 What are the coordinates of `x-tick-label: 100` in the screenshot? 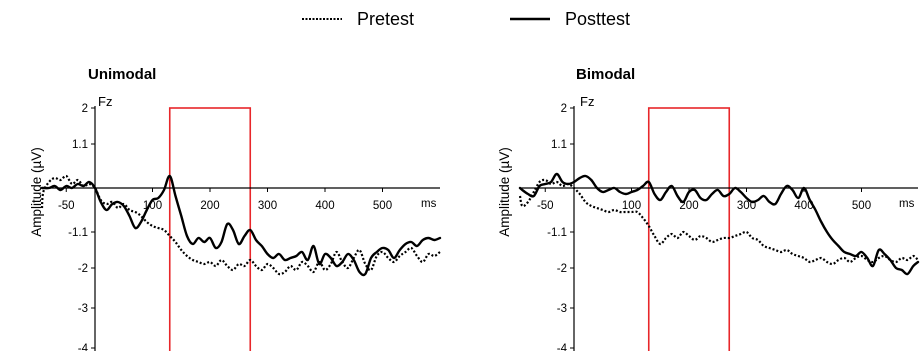 It's located at (631, 206).